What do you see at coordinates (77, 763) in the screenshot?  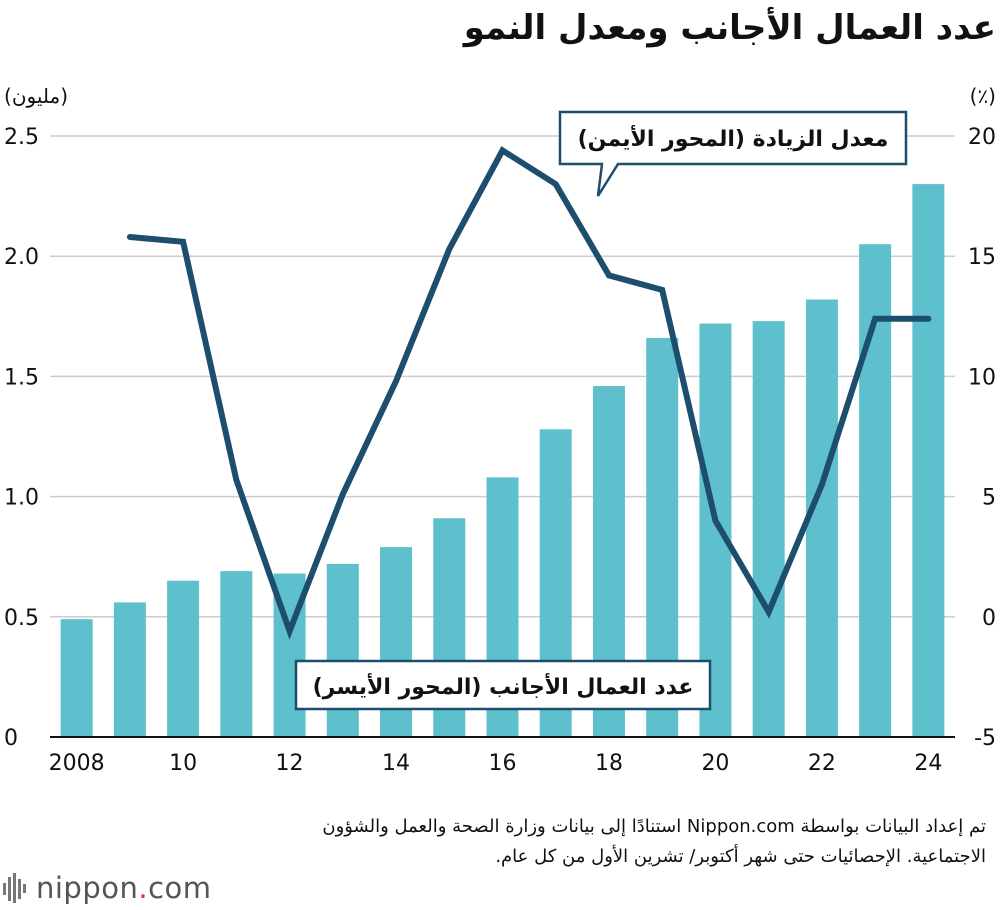 I see `x-tick-label: 2008` at bounding box center [77, 763].